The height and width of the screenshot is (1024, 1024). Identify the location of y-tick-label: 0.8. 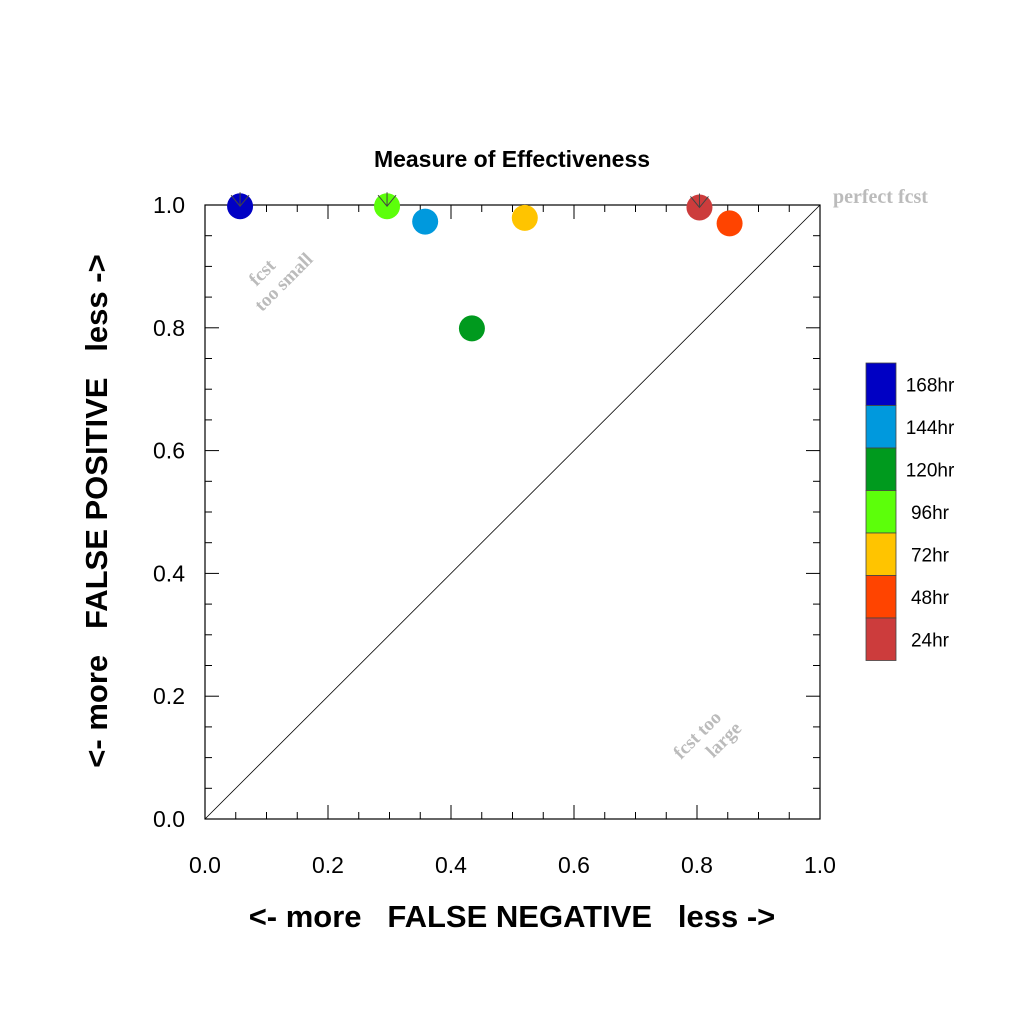
(169, 328).